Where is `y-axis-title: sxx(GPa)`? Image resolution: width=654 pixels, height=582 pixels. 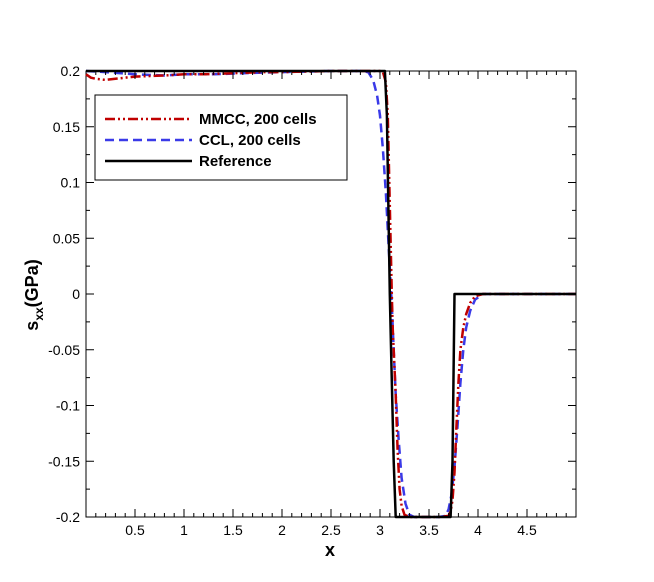 y-axis-title: sxx(GPa) is located at coordinates (34, 294).